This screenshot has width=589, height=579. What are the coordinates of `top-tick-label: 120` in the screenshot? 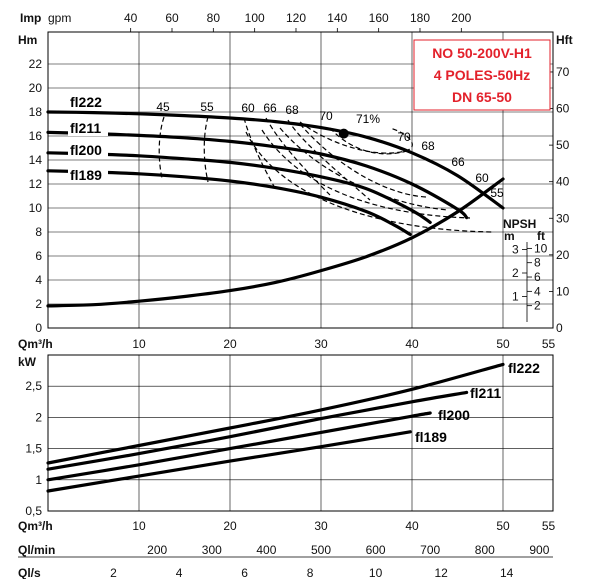 It's located at (296, 18).